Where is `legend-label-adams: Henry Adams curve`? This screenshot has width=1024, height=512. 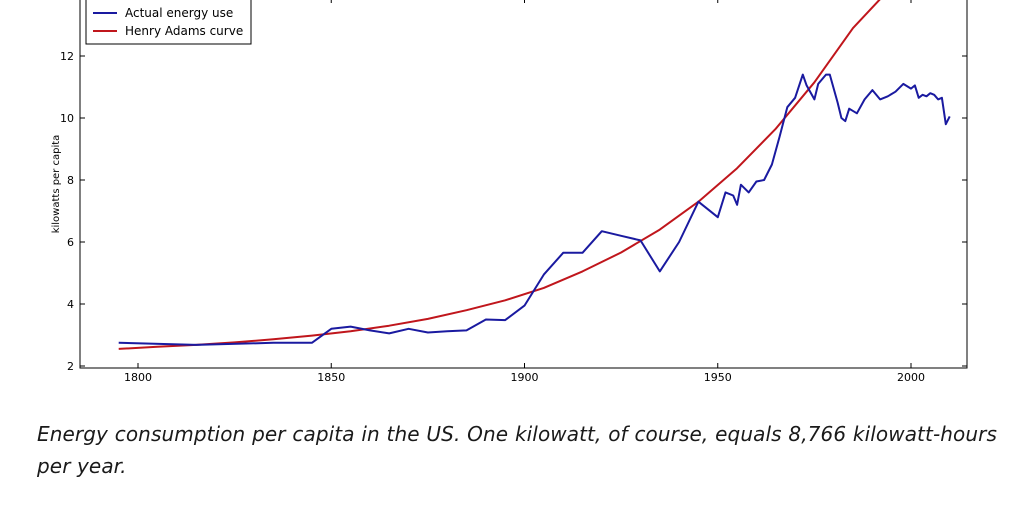 legend-label-adams: Henry Adams curve is located at coordinates (184, 31).